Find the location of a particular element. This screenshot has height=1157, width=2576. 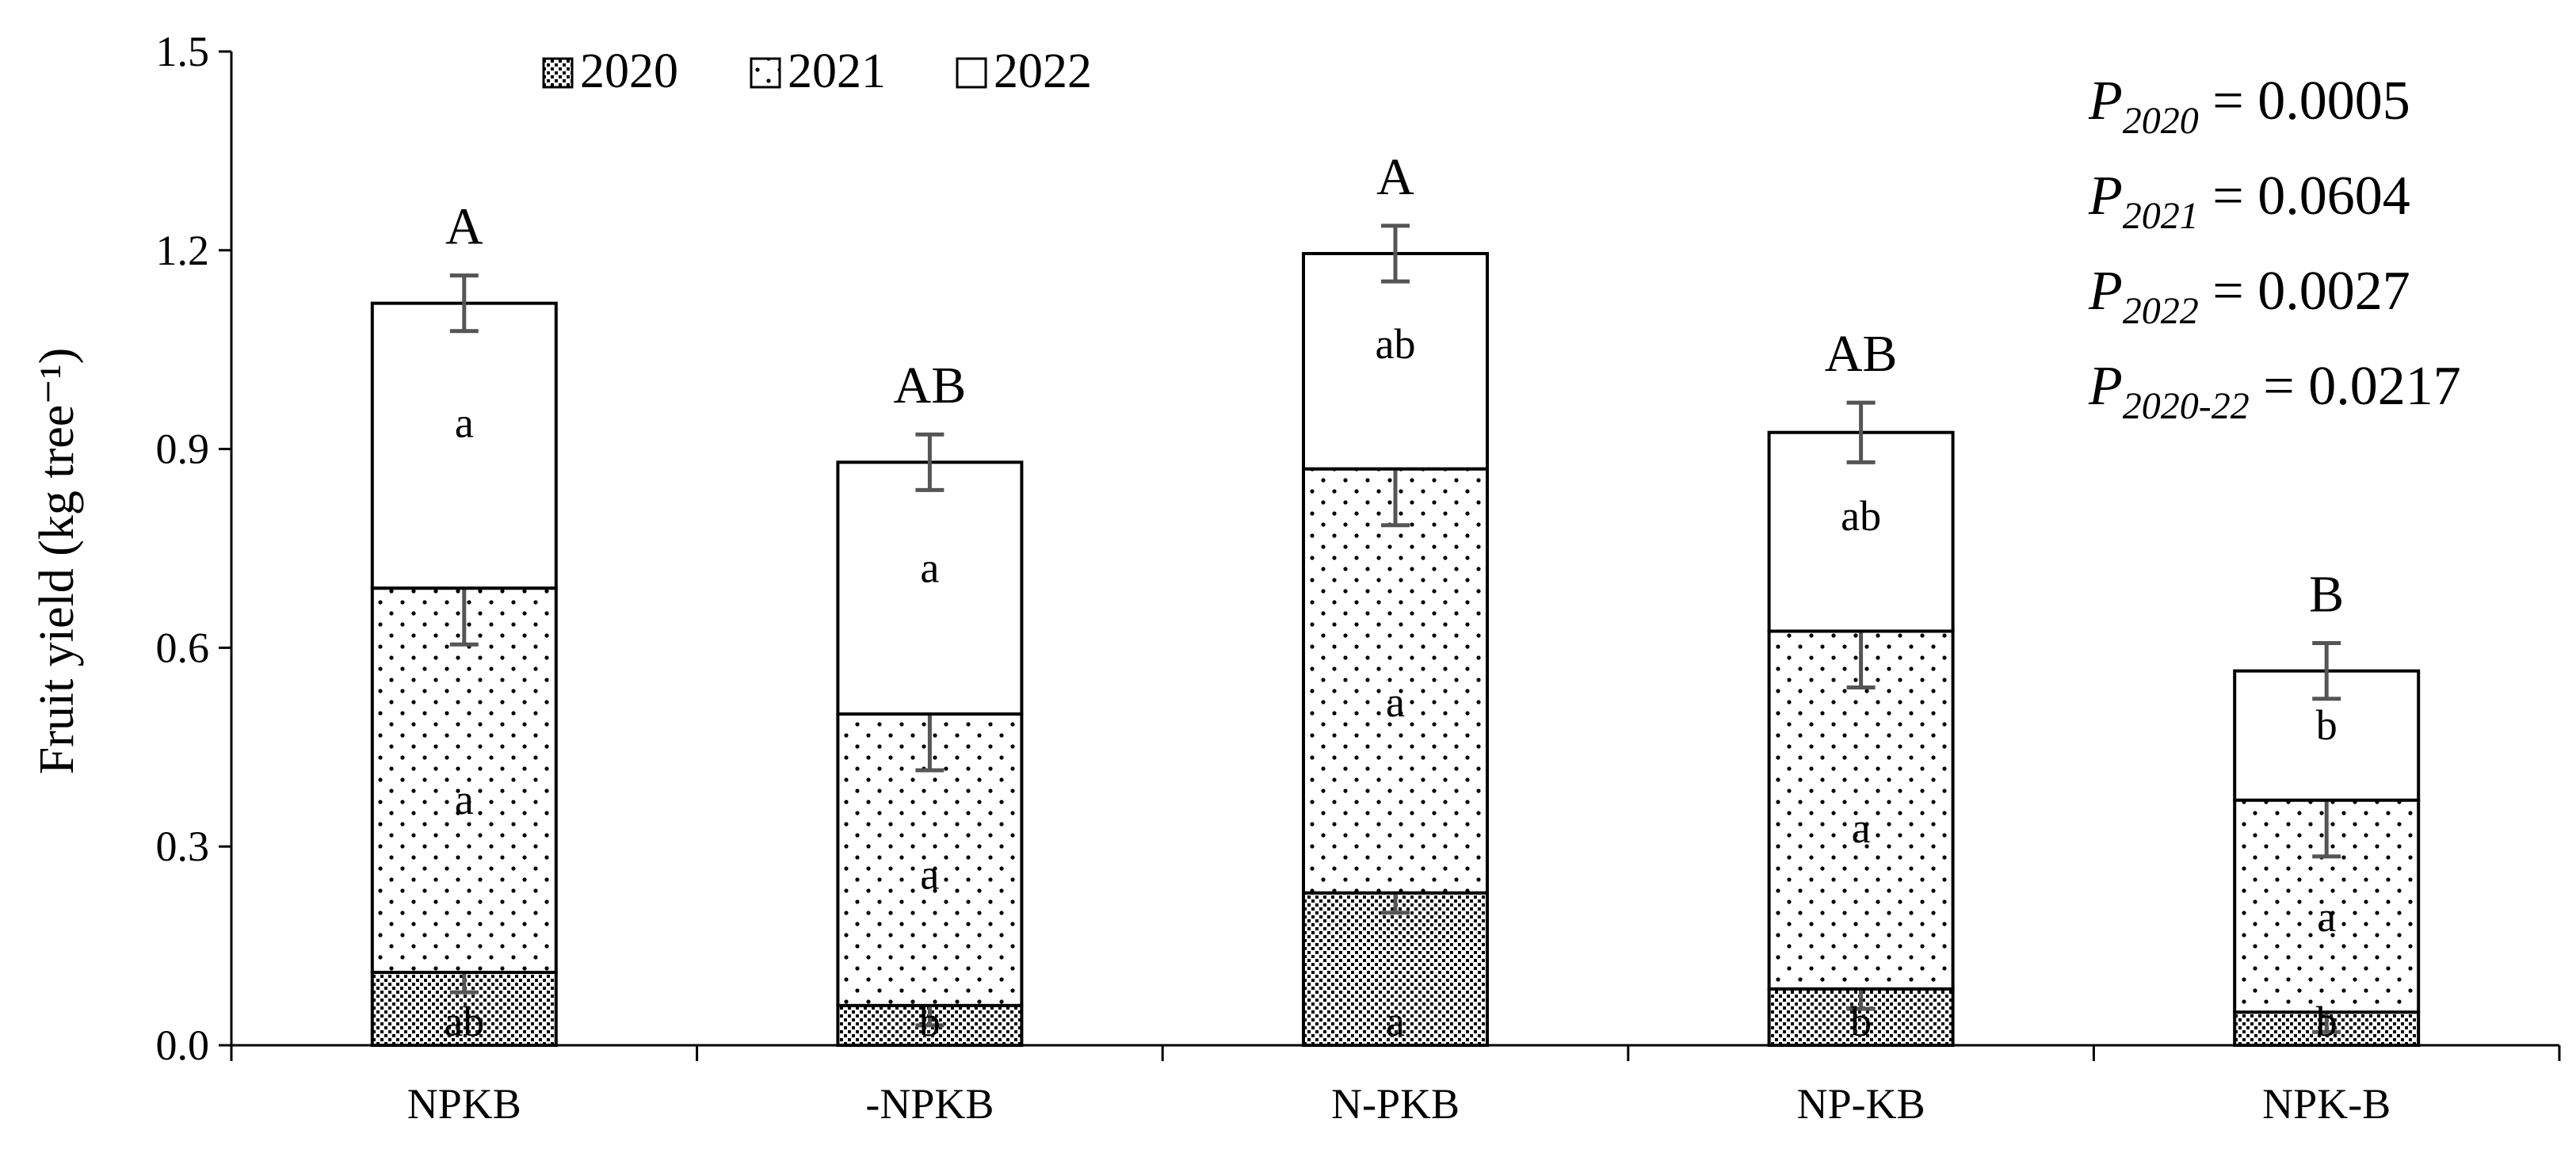

p-subscript: 2020 is located at coordinates (2161, 121).